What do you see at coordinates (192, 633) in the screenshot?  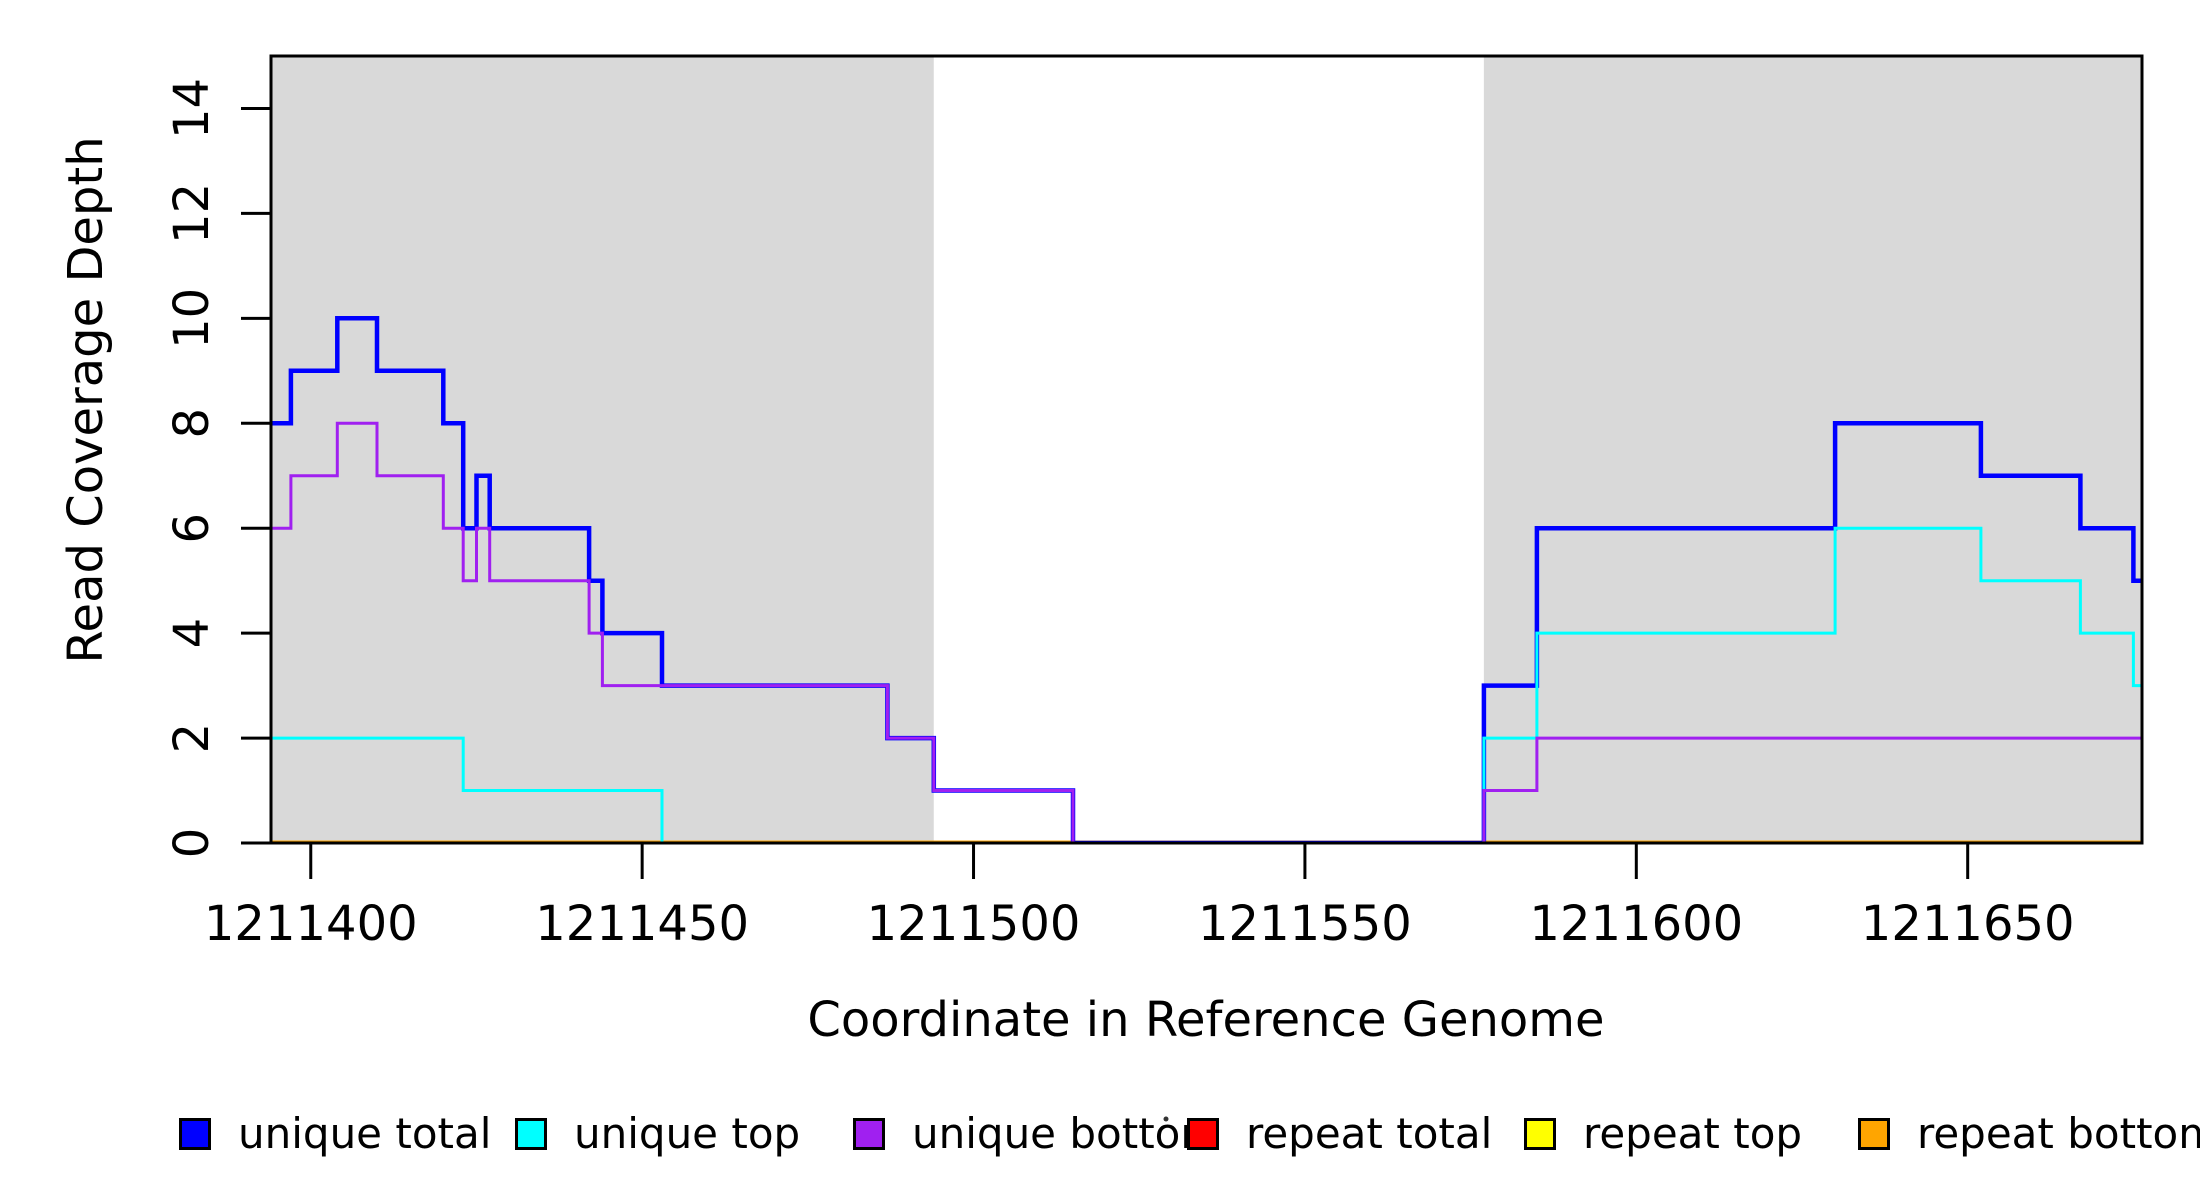 I see `y-tick-label: 4` at bounding box center [192, 633].